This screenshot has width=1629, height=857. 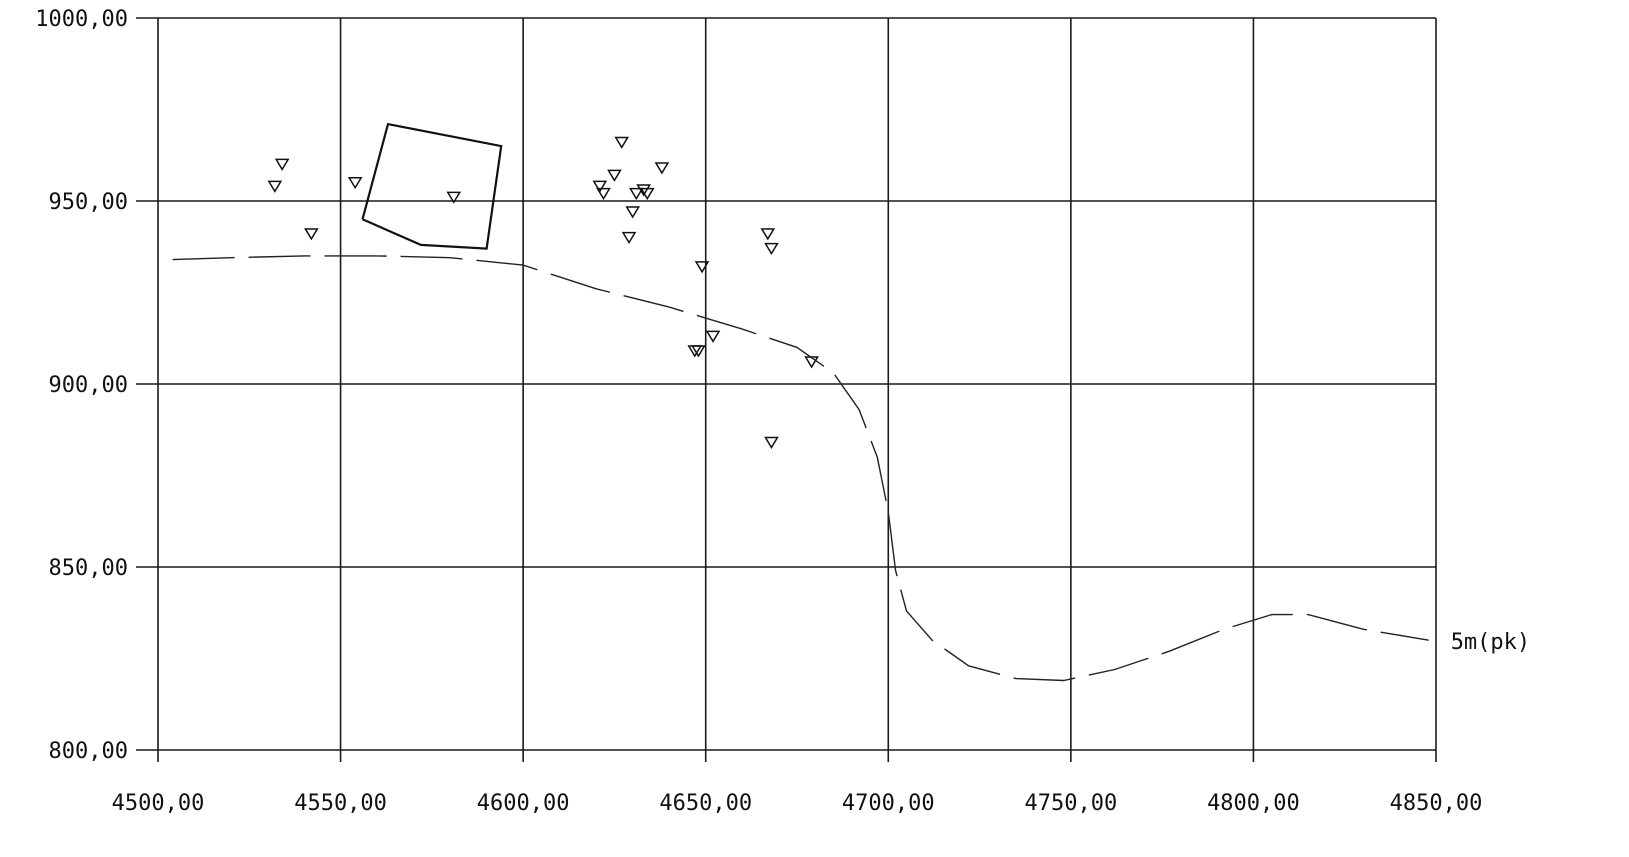 What do you see at coordinates (88, 385) in the screenshot?
I see `y-tick-label: 900,00` at bounding box center [88, 385].